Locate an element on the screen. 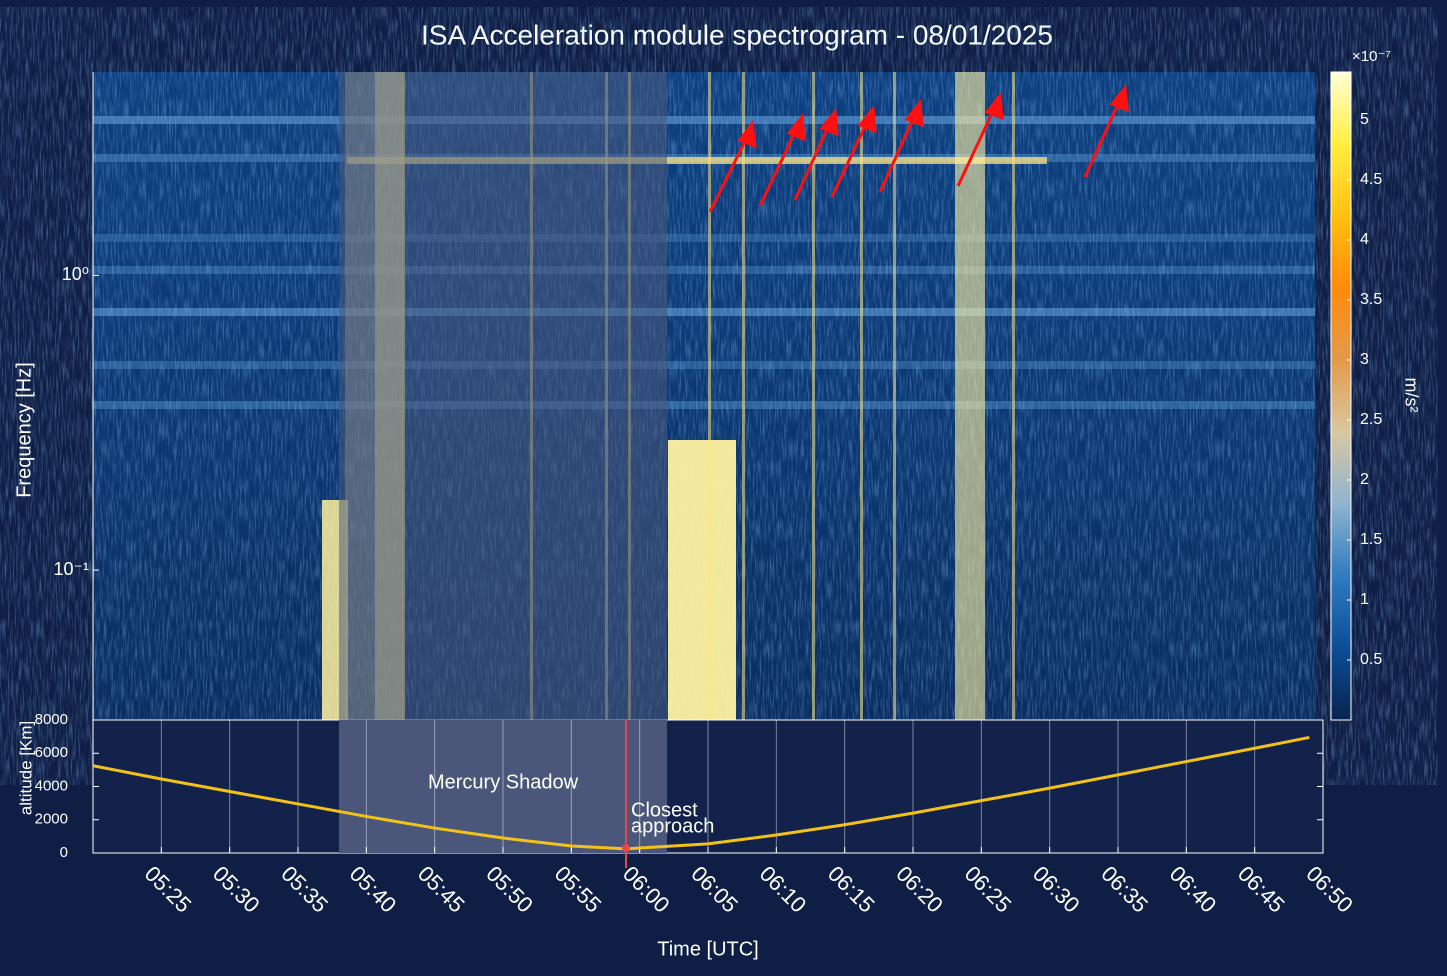 Image resolution: width=1447 pixels, height=976 pixels. closest-approach-label: Closest is located at coordinates (664, 810).